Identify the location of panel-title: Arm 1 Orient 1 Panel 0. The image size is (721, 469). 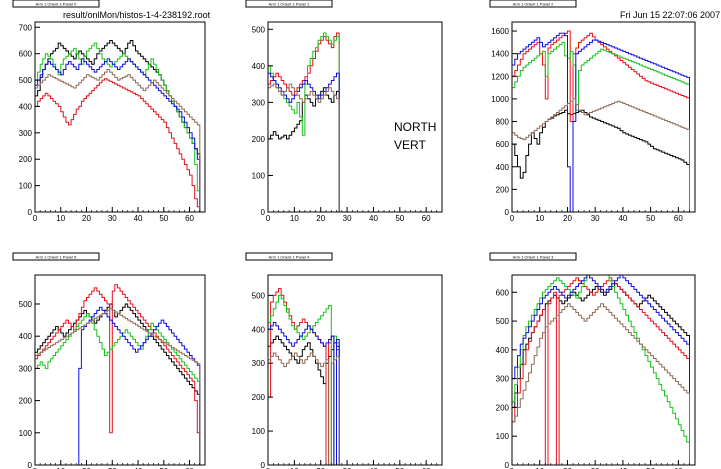
(56, 4).